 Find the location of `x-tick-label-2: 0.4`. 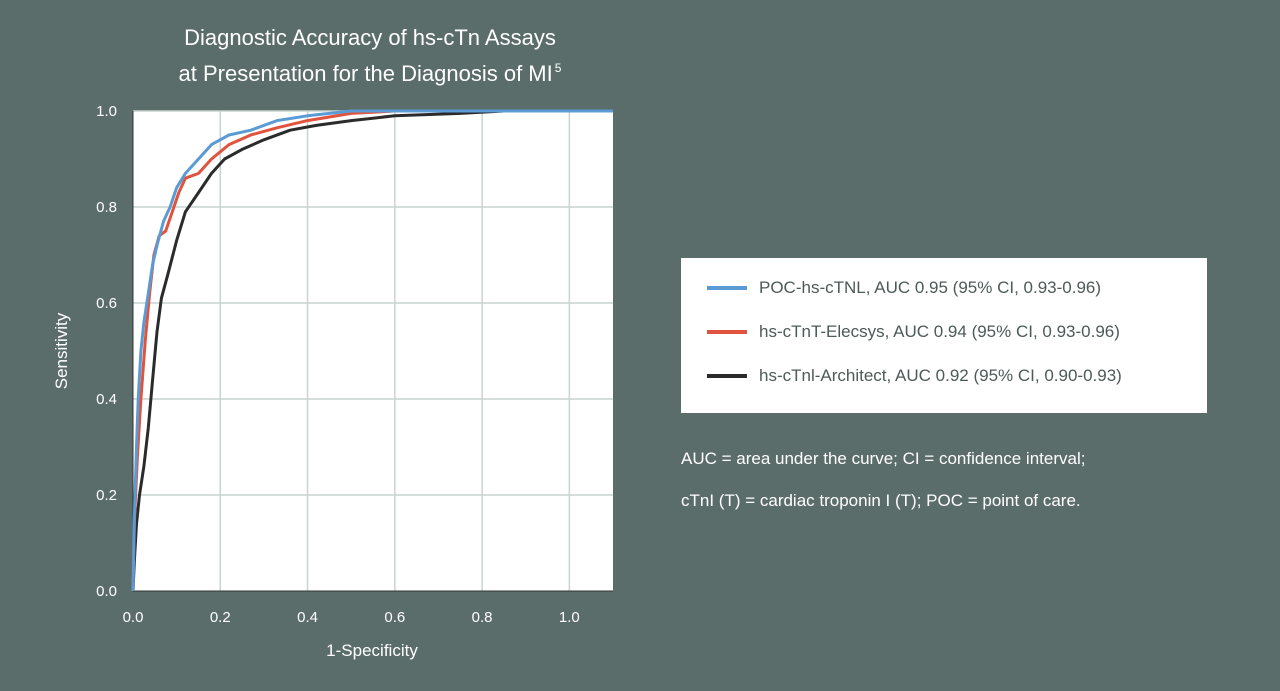

x-tick-label-2: 0.4 is located at coordinates (307, 617).